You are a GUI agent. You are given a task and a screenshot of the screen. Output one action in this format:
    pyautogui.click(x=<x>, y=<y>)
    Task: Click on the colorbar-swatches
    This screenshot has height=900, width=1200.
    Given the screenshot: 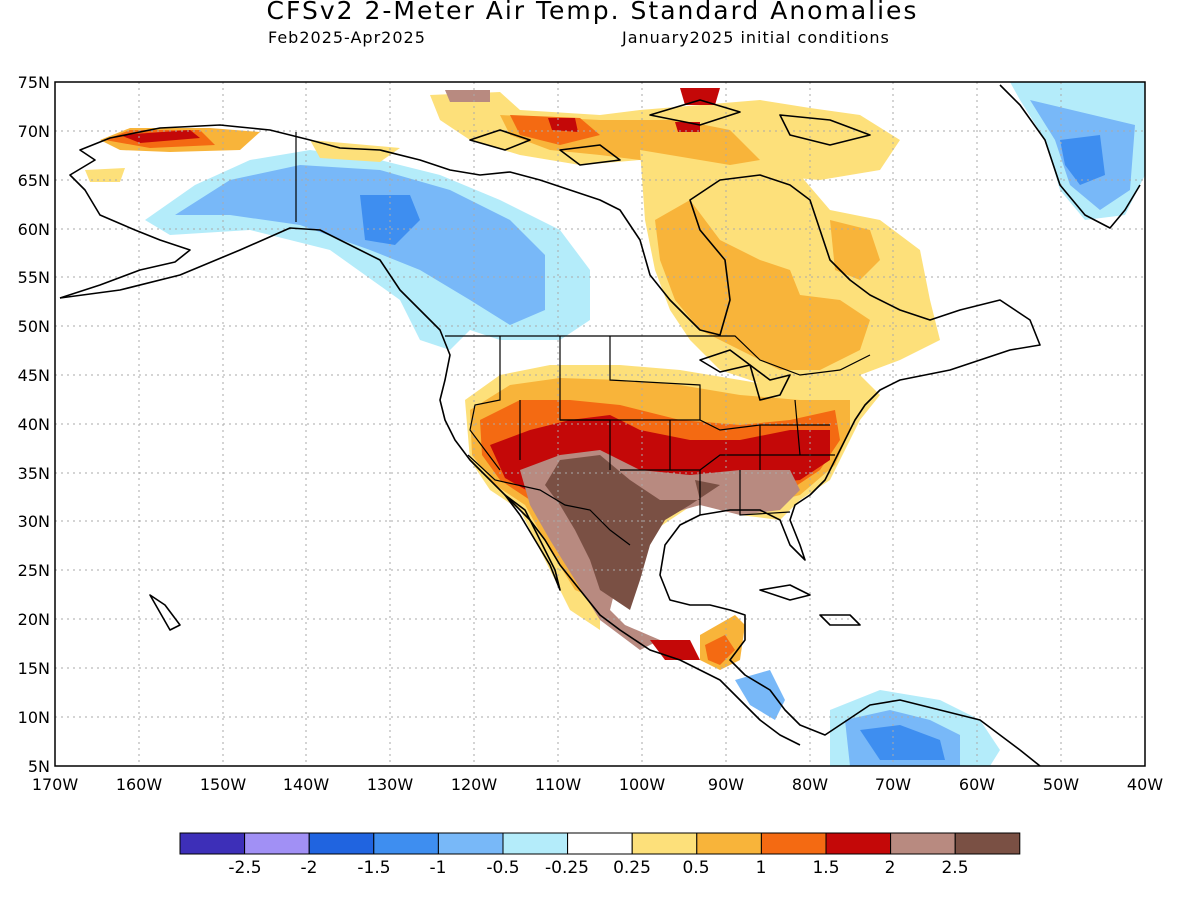 What is the action you would take?
    pyautogui.click(x=600, y=843)
    